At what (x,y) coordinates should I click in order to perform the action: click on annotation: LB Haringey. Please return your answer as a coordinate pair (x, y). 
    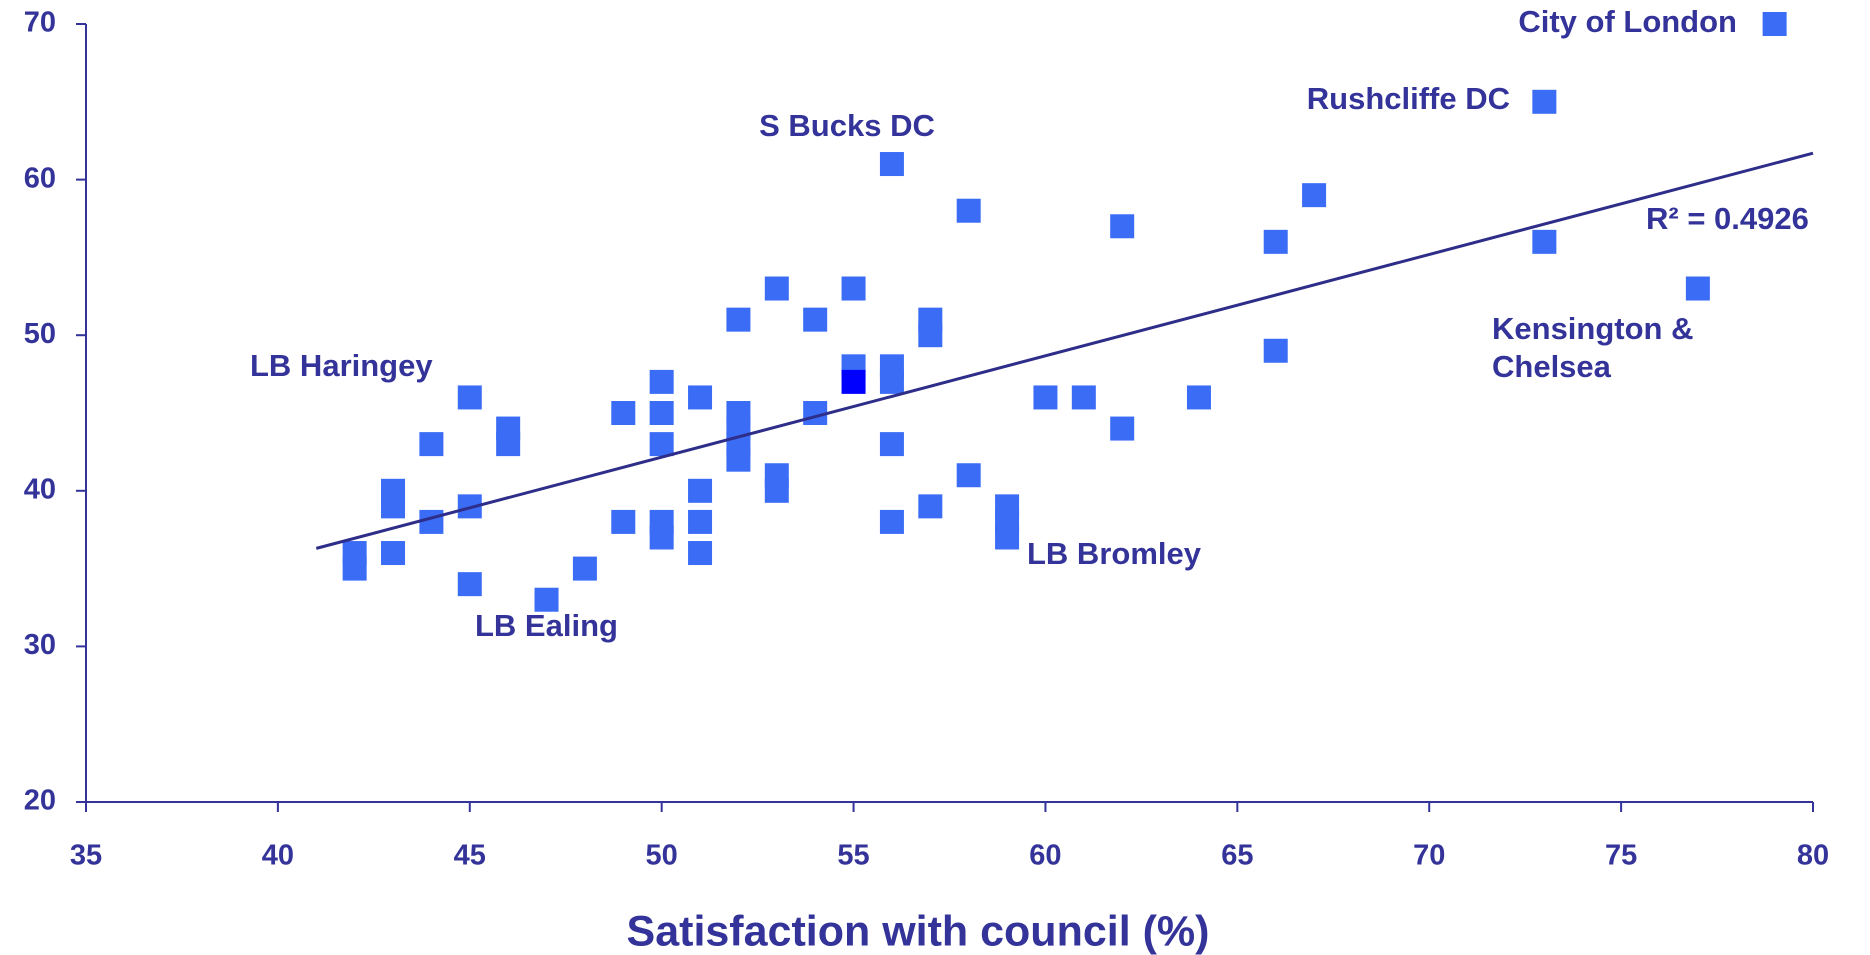
    Looking at the image, I should click on (341, 365).